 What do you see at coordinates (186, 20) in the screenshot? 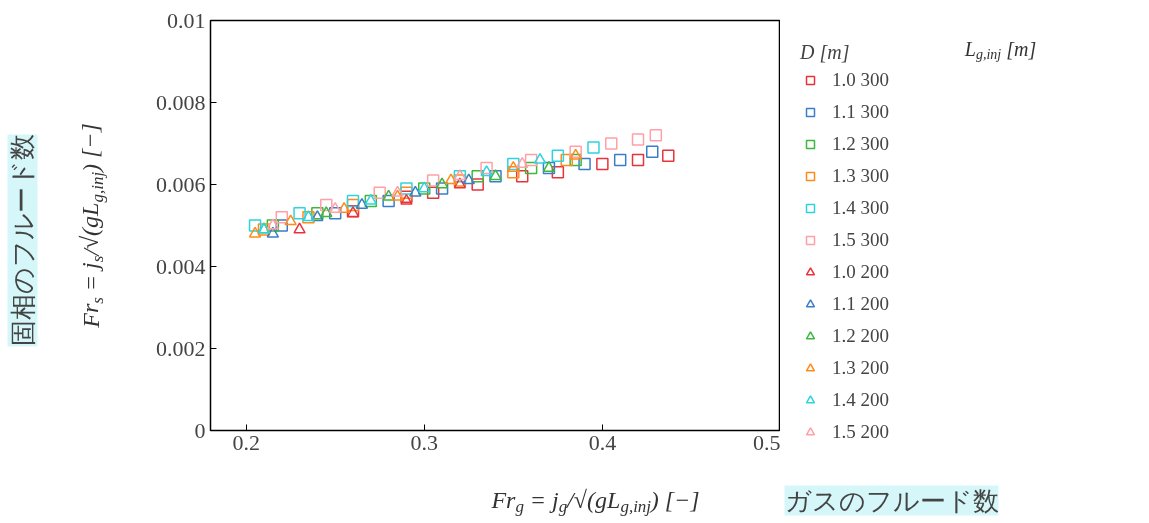
I see `y-tick-label: 0.01` at bounding box center [186, 20].